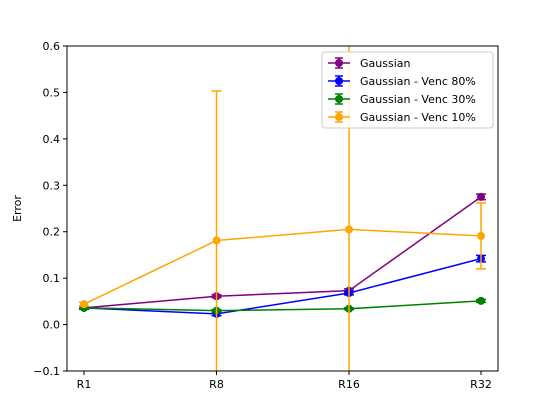 Image resolution: width=537 pixels, height=416 pixels. Describe the element at coordinates (17, 208) in the screenshot. I see `y-axis-label: Error` at that location.